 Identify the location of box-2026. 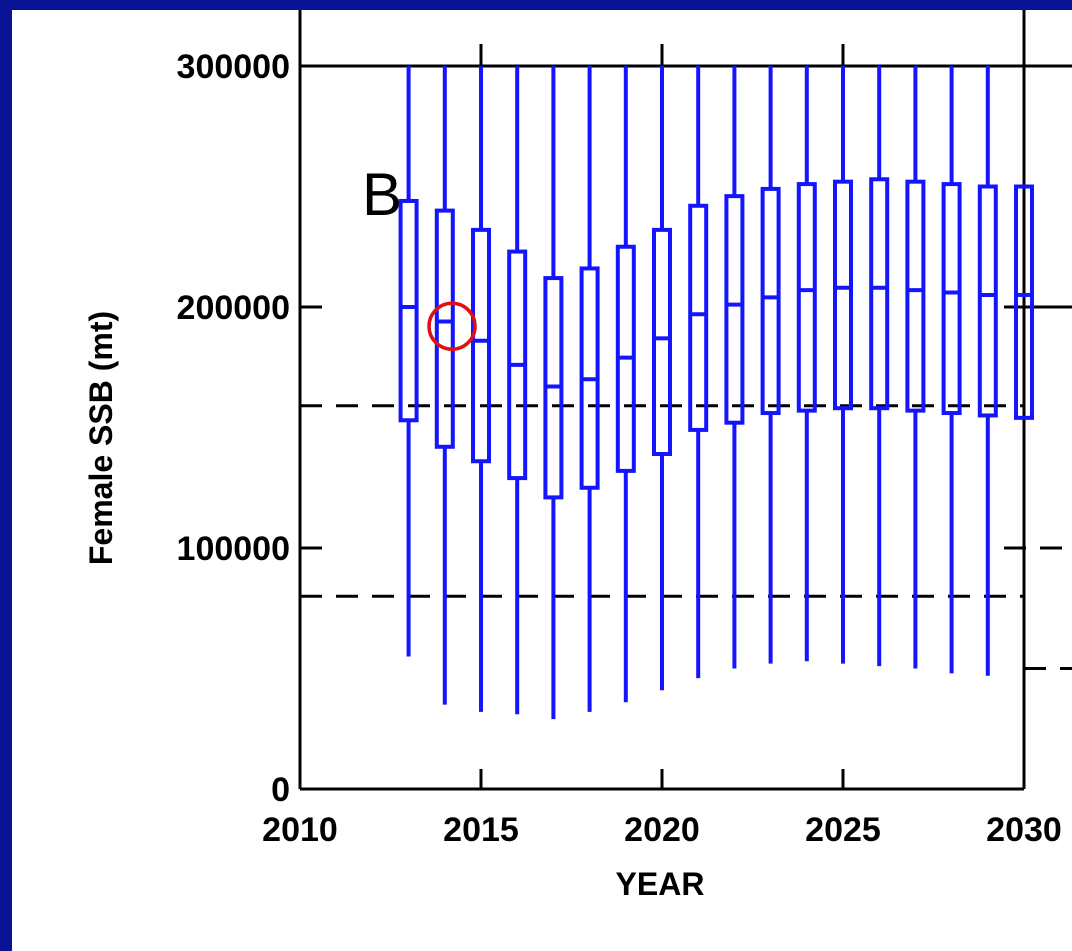
(879, 366).